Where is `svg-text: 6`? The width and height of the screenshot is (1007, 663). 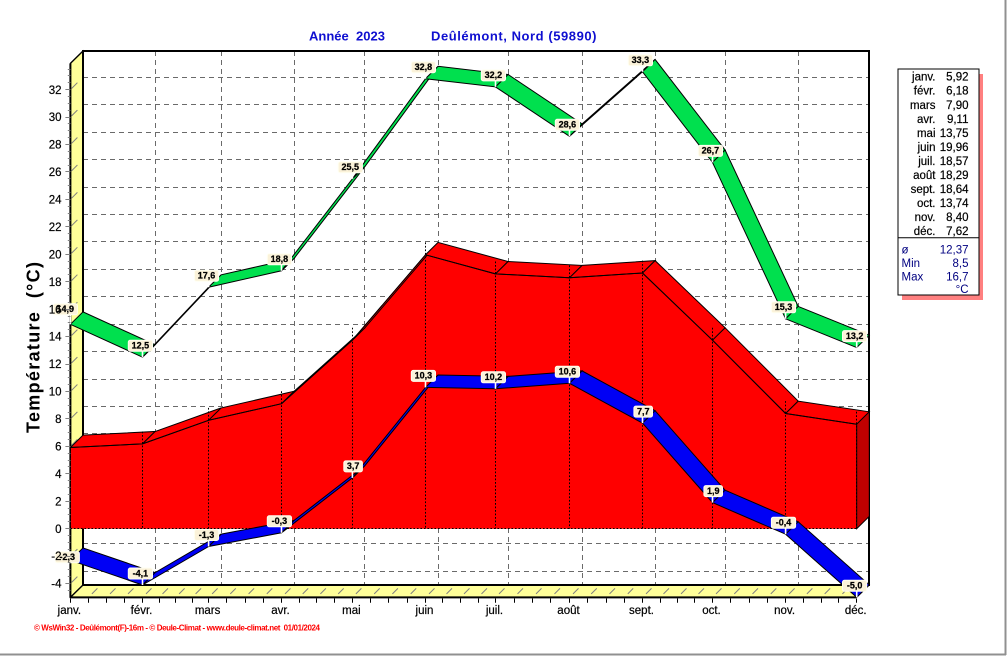
svg-text: 6 is located at coordinates (58, 448).